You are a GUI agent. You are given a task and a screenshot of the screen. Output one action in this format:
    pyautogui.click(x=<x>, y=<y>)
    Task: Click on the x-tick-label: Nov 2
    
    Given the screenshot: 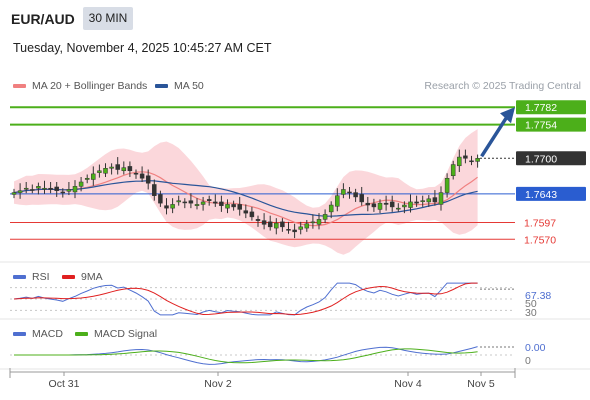 What is the action you would take?
    pyautogui.click(x=218, y=384)
    